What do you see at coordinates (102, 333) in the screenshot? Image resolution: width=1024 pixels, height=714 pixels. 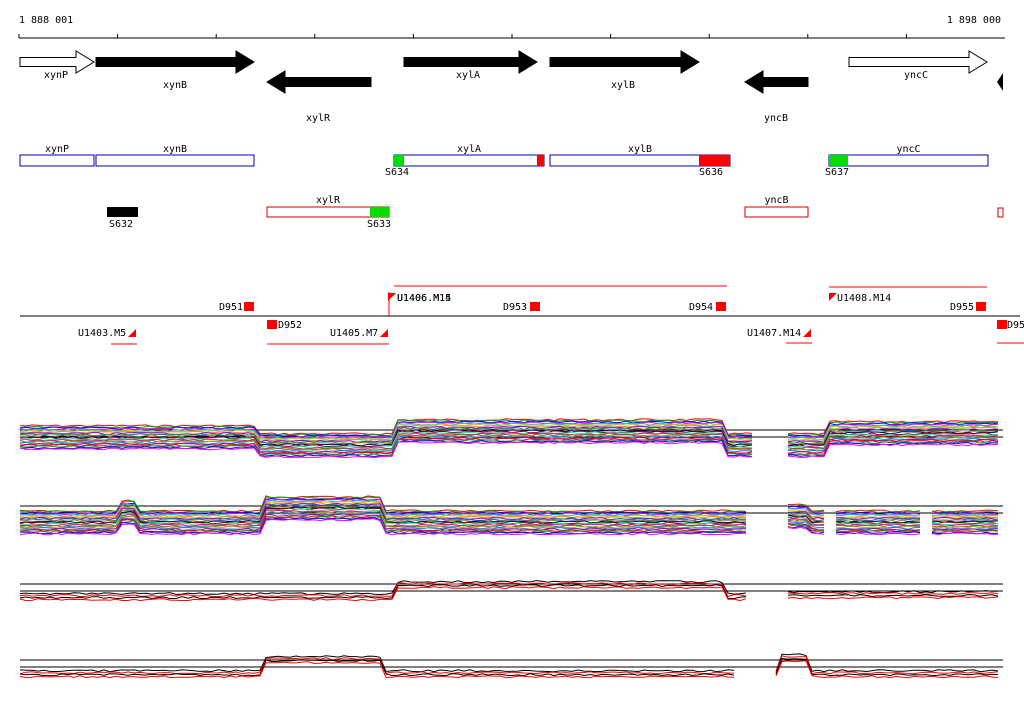 I see `upshift-label-U1403.M5: U1403.M5` at bounding box center [102, 333].